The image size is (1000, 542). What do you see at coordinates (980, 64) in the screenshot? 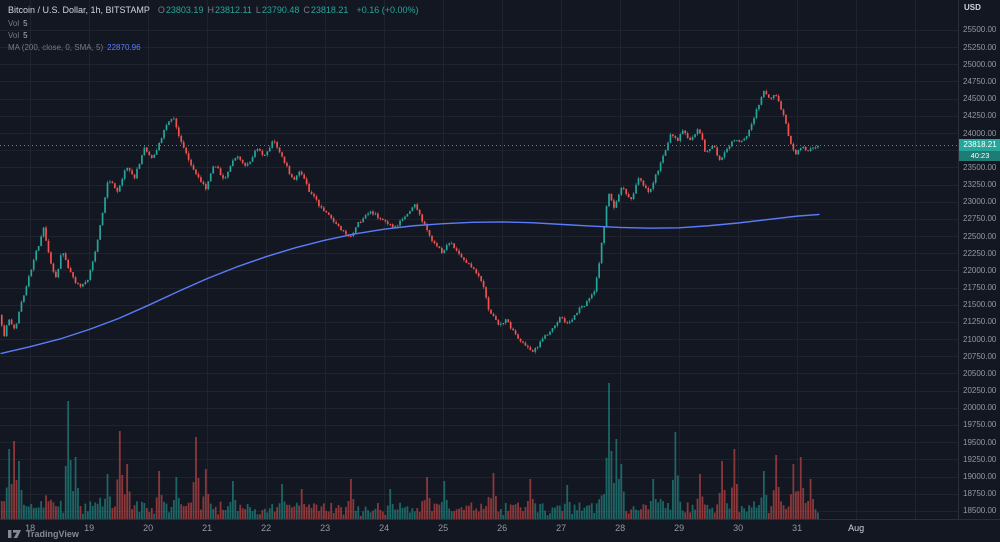
I see `price-axis-label: 25000.00` at bounding box center [980, 64].